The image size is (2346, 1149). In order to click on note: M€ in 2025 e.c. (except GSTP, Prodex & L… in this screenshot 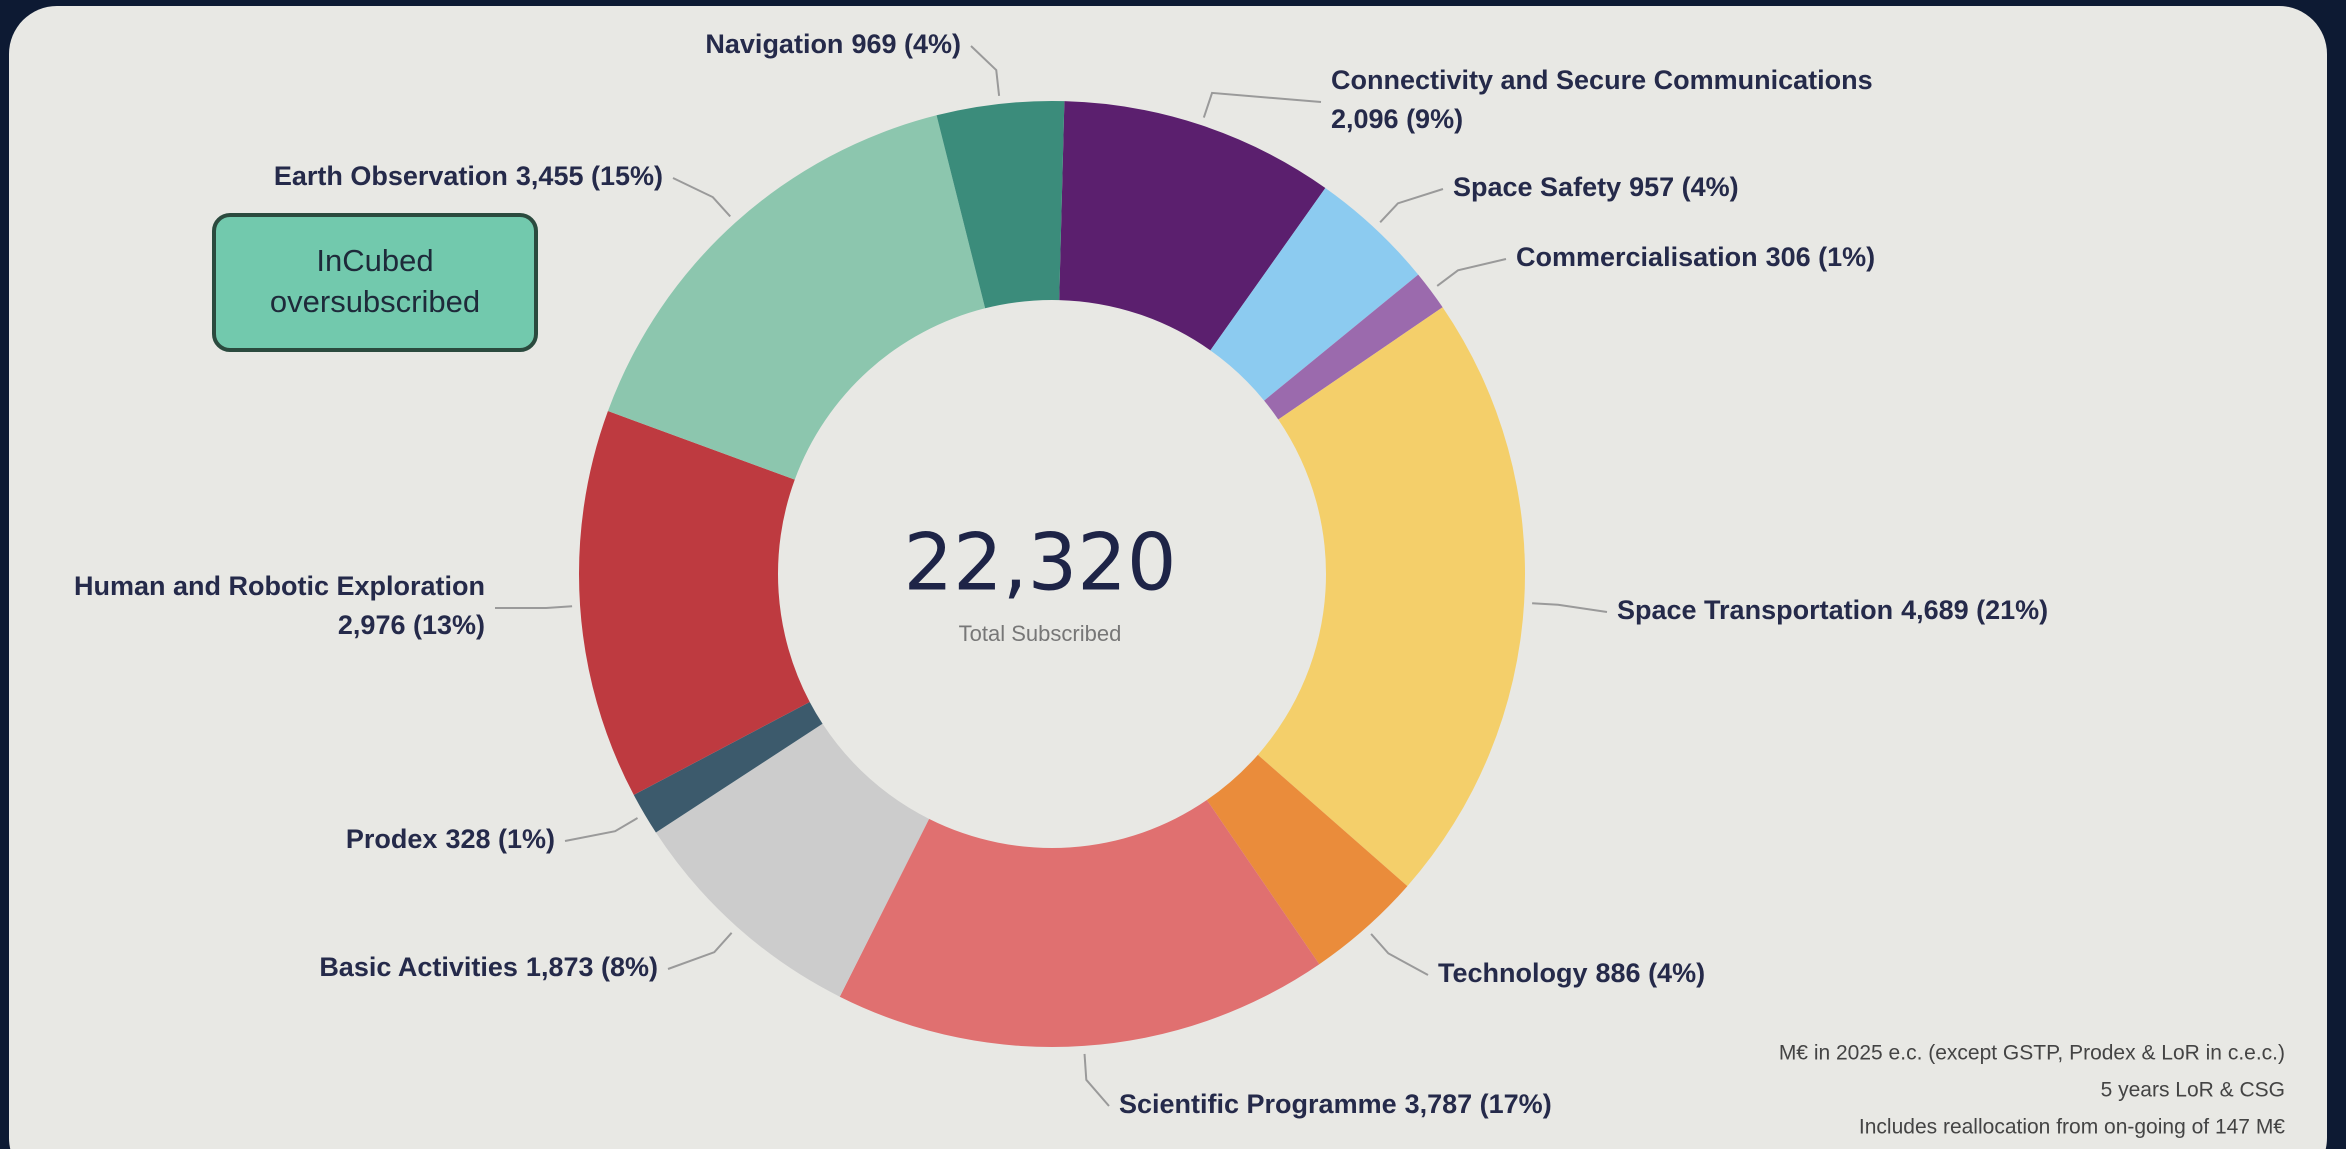, I will do `click(2032, 1053)`.